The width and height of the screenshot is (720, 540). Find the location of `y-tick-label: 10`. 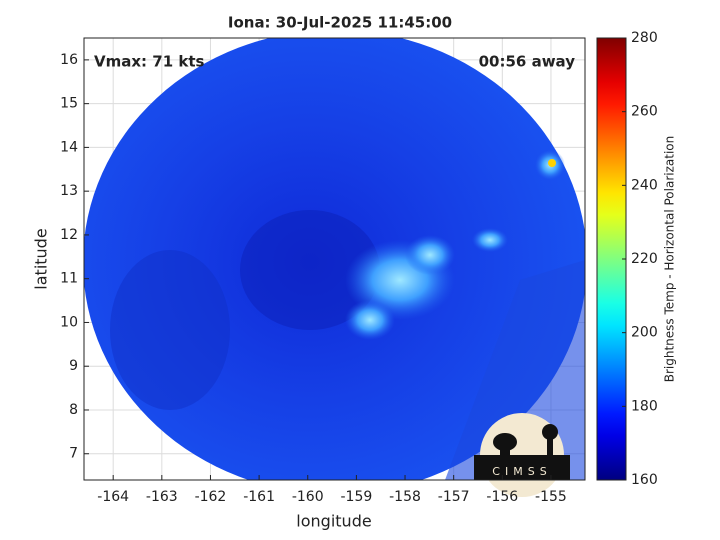

y-tick-label: 10 is located at coordinates (69, 322).